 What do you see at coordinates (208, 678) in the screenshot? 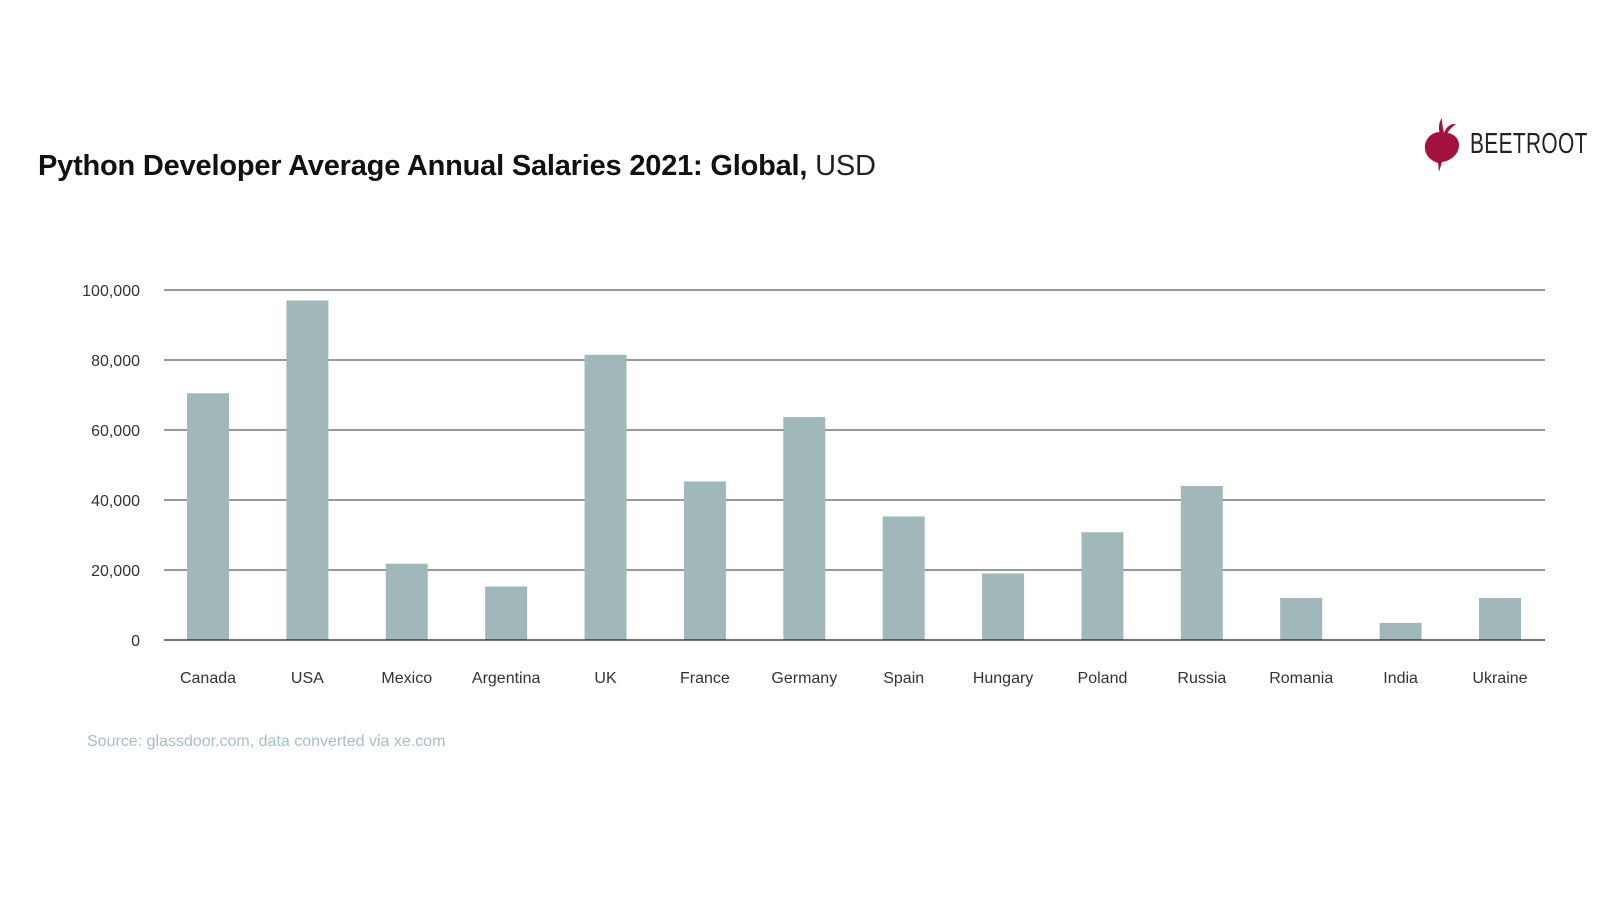
I see `x-tick-label: Canada` at bounding box center [208, 678].